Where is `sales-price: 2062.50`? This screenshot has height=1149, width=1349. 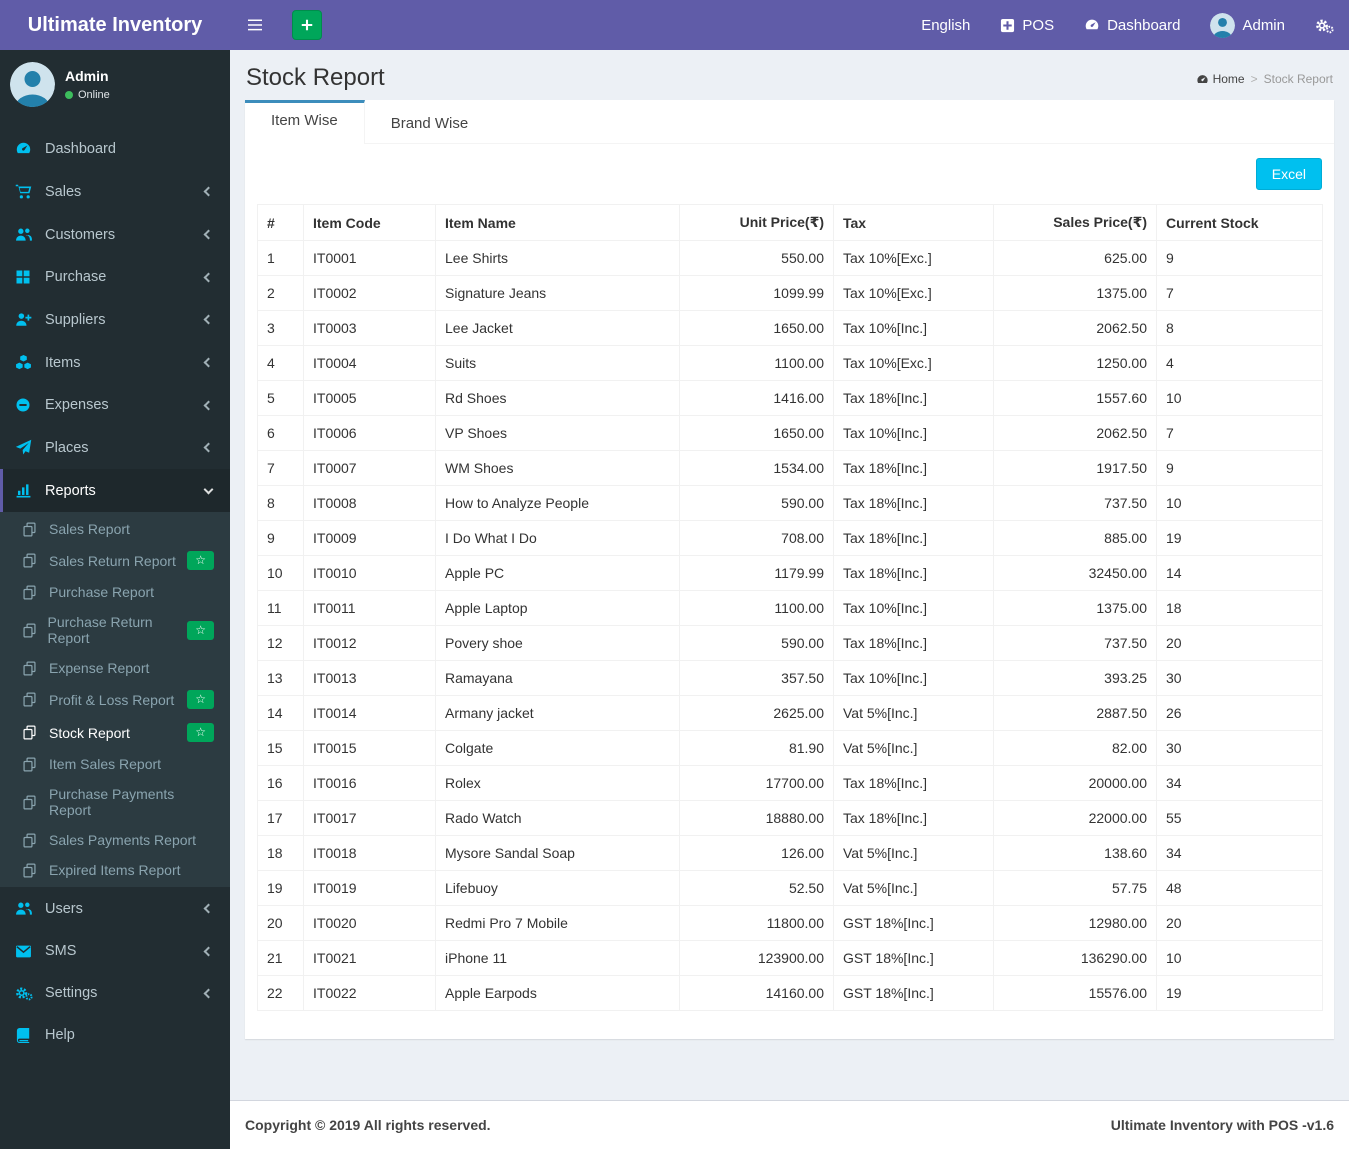
sales-price: 2062.50 is located at coordinates (1075, 433).